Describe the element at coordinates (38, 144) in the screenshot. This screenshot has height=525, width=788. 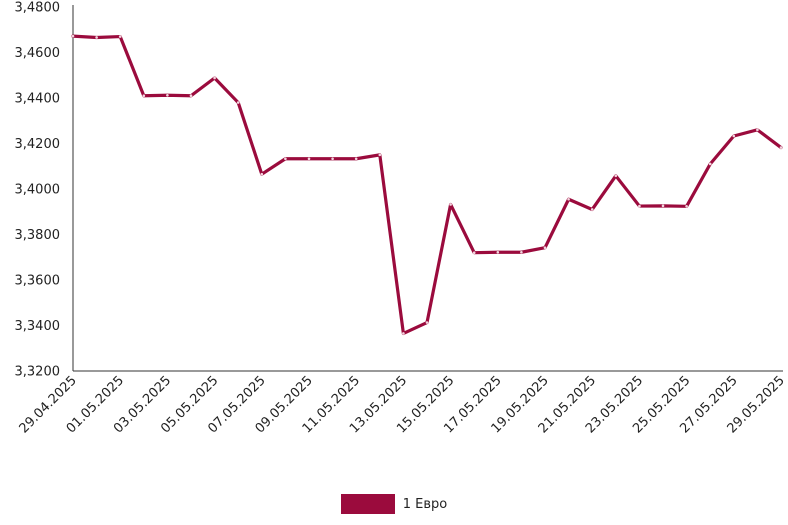
I see `y-tick-label: 3,4200` at that location.